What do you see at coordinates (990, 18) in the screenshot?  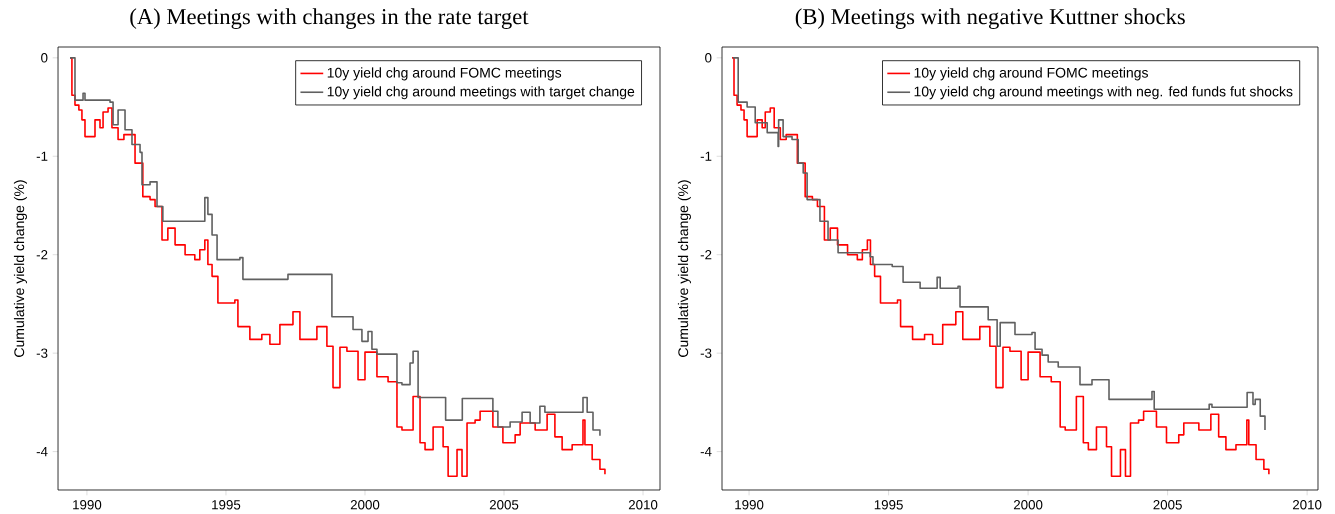 I see `chart-title: (B) Meetings with negative Kuttner shocks` at bounding box center [990, 18].